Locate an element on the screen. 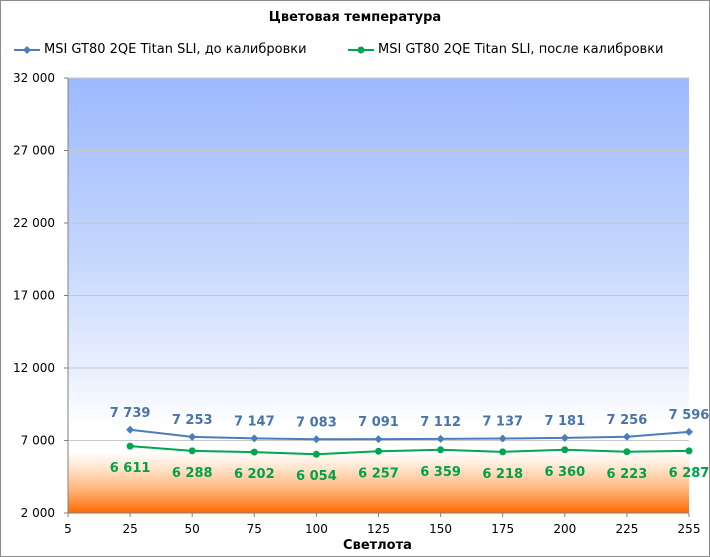 The width and height of the screenshot is (710, 557). y-tick-label: 17 000 is located at coordinates (34, 296).